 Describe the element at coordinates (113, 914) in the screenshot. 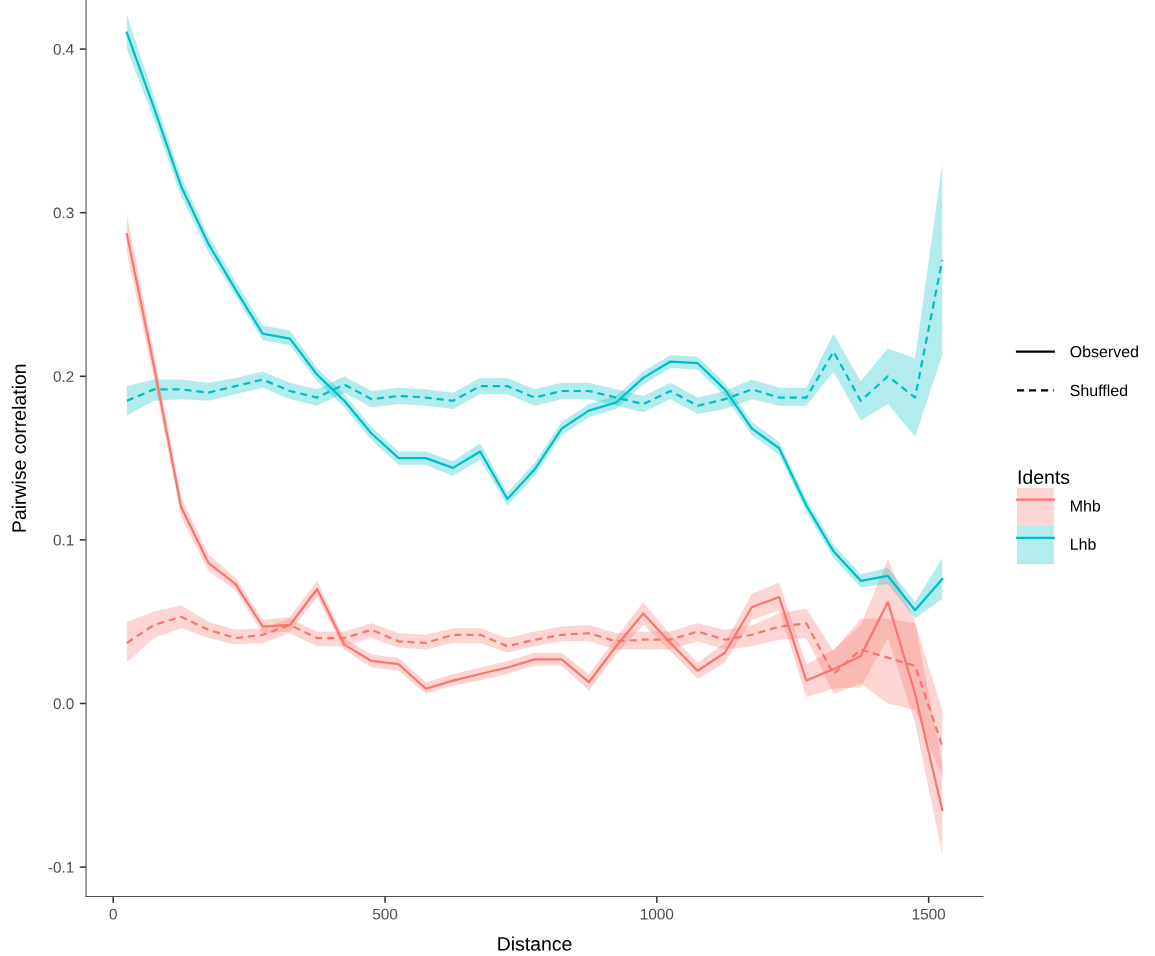

I see `x-tick-label: 0` at that location.